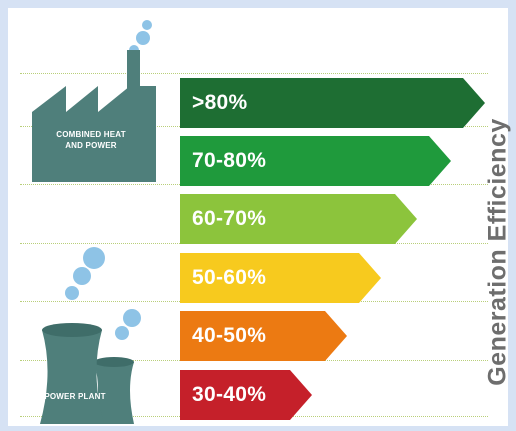  I want to click on bar-label: 50-60%, so click(229, 277).